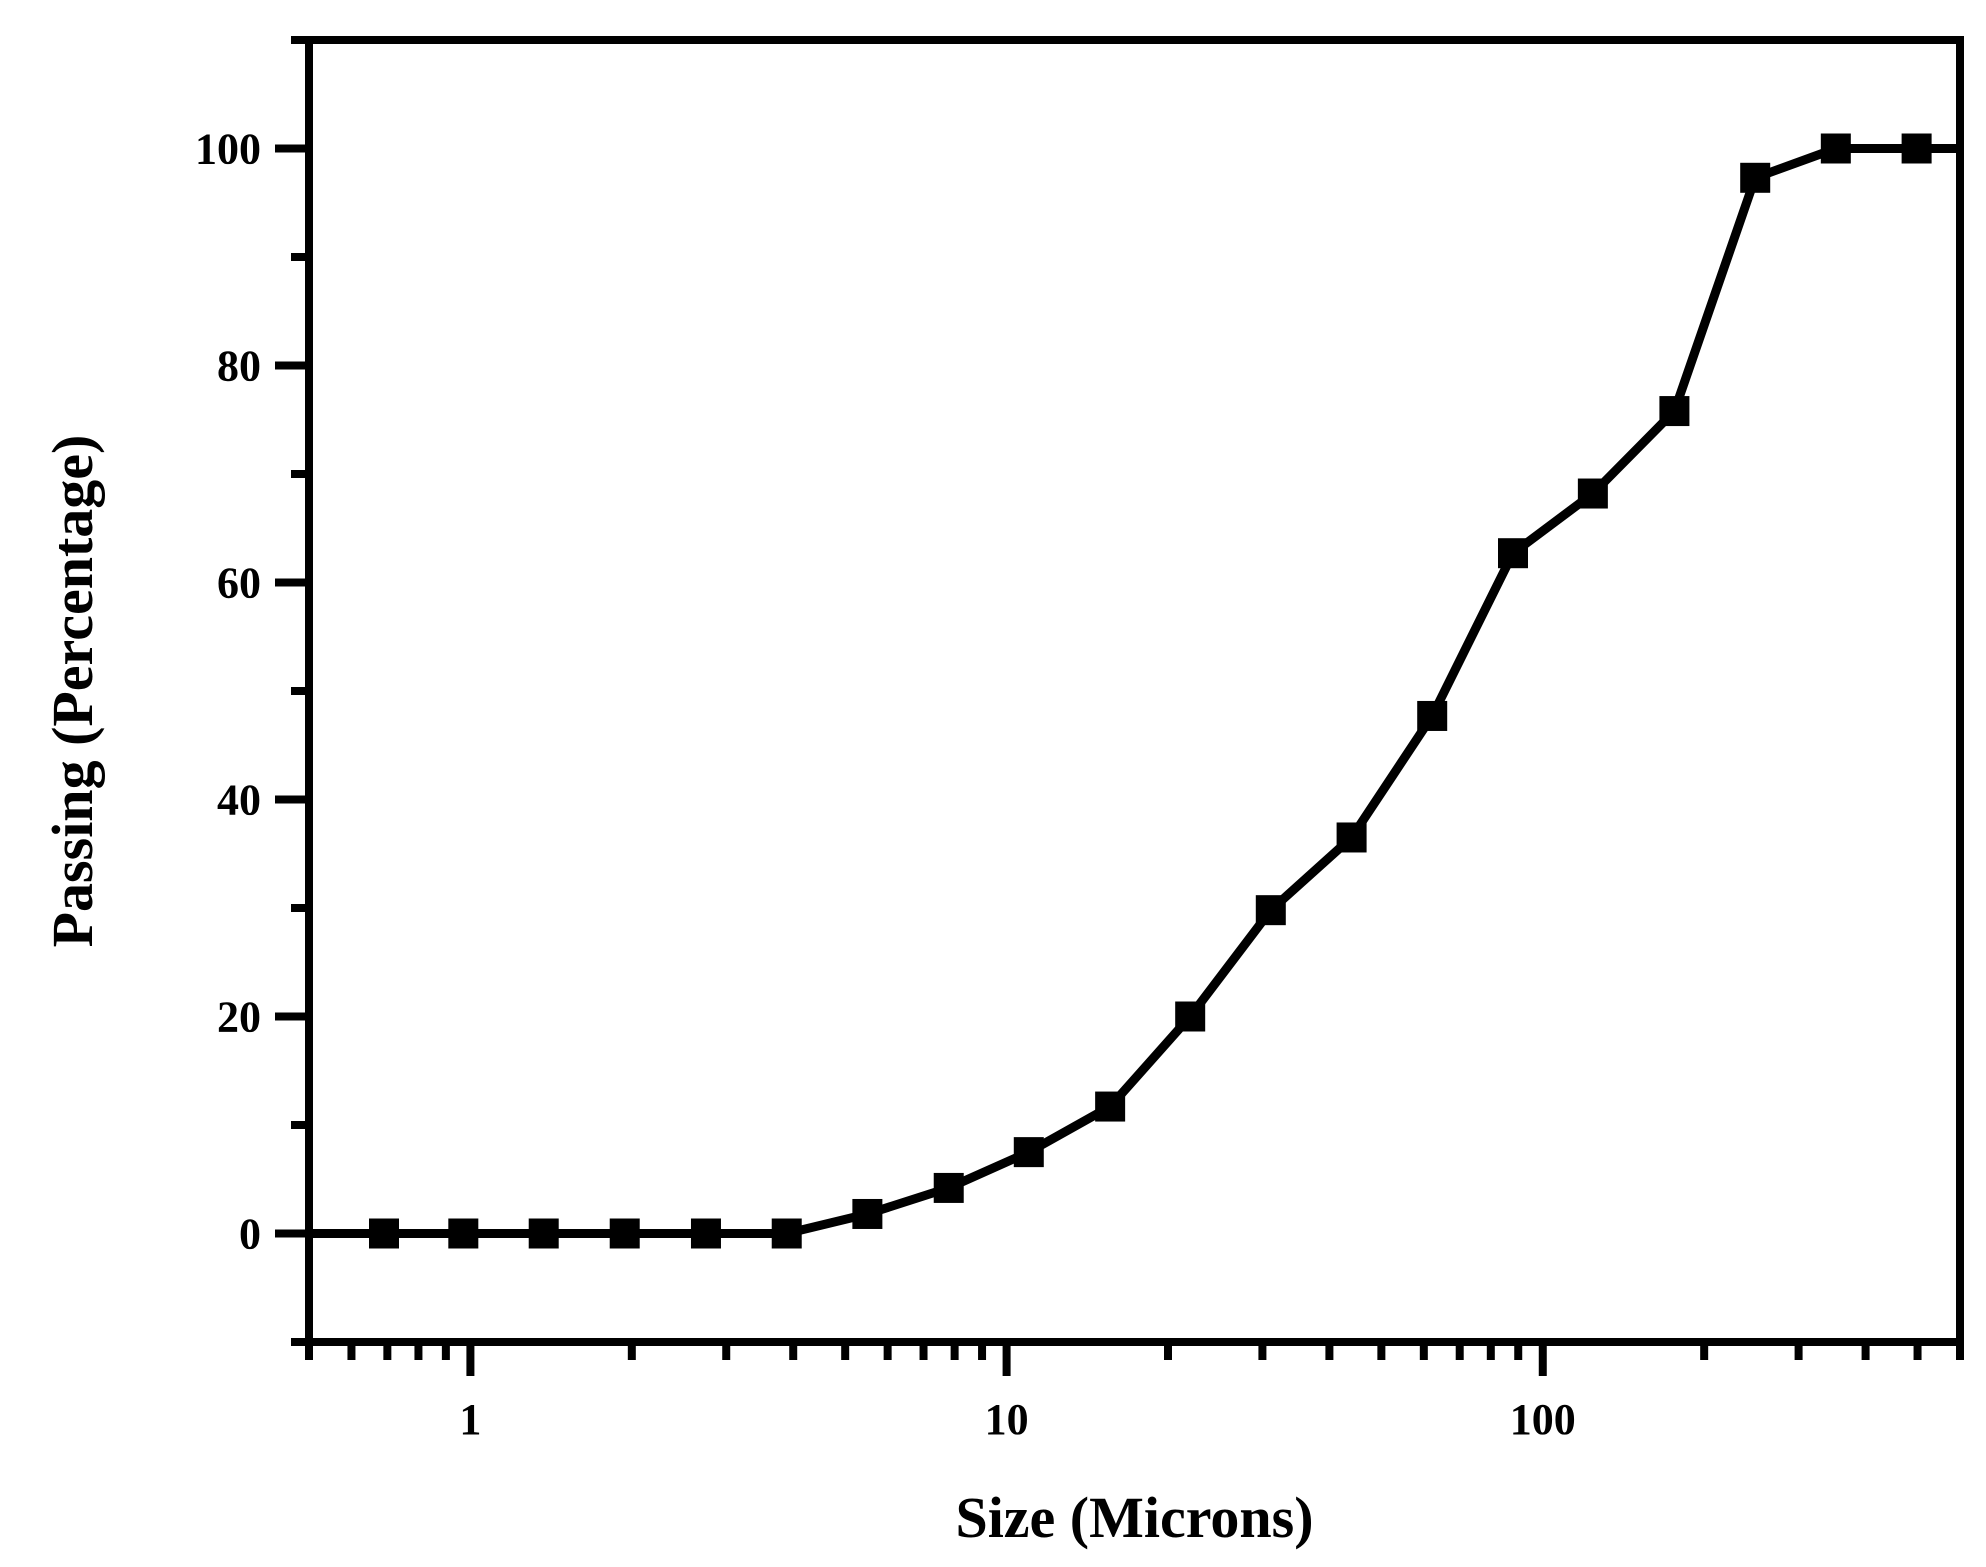 The height and width of the screenshot is (1567, 1986). What do you see at coordinates (72, 691) in the screenshot?
I see `y-axis-title: Passing (Percentage)` at bounding box center [72, 691].